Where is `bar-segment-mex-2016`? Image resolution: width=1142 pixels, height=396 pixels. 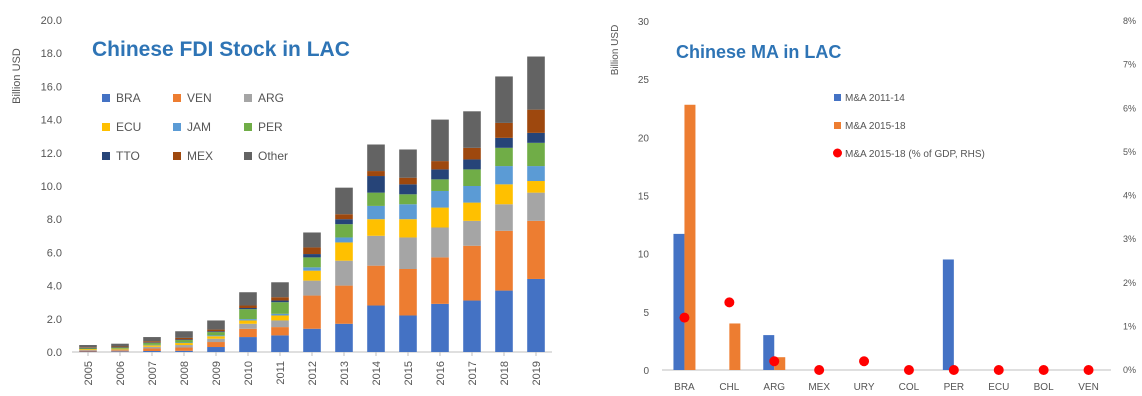 bar-segment-mex-2016 is located at coordinates (440, 165).